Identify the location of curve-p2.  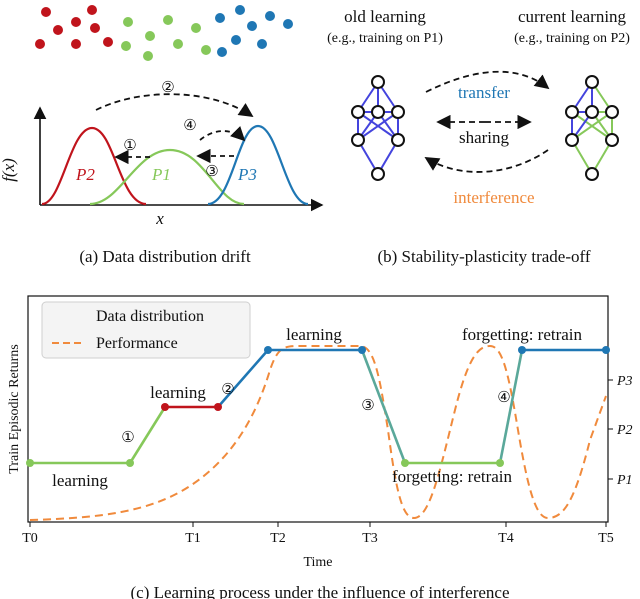
(94, 166).